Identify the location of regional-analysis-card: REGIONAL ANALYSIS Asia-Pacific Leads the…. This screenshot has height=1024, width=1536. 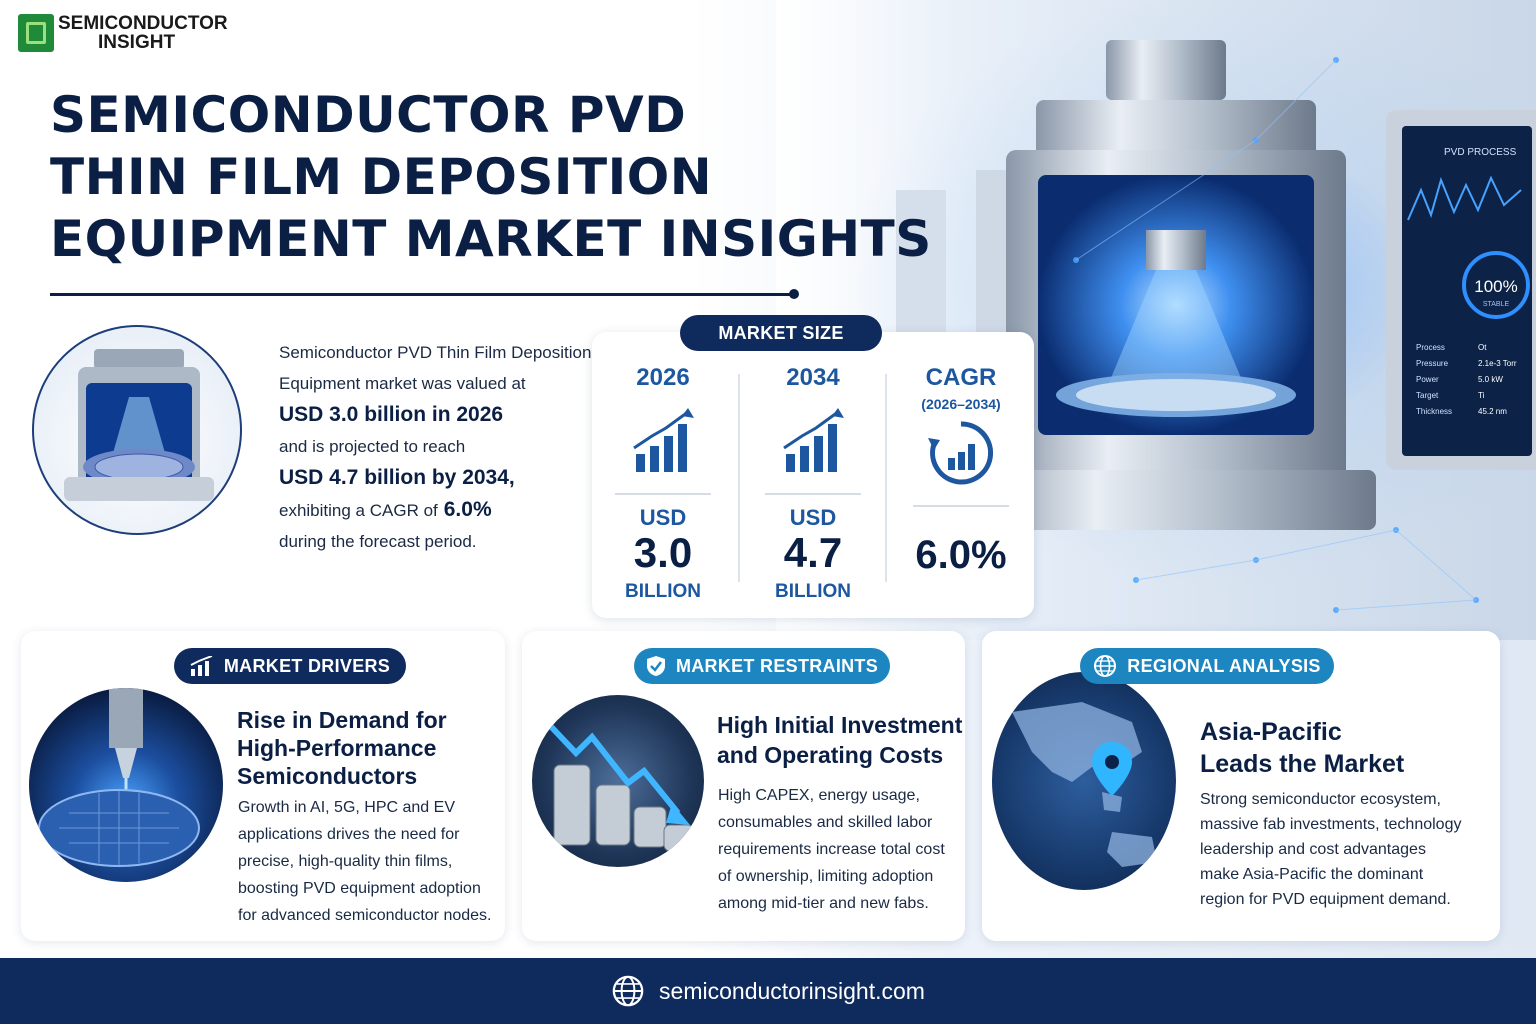
(1241, 786).